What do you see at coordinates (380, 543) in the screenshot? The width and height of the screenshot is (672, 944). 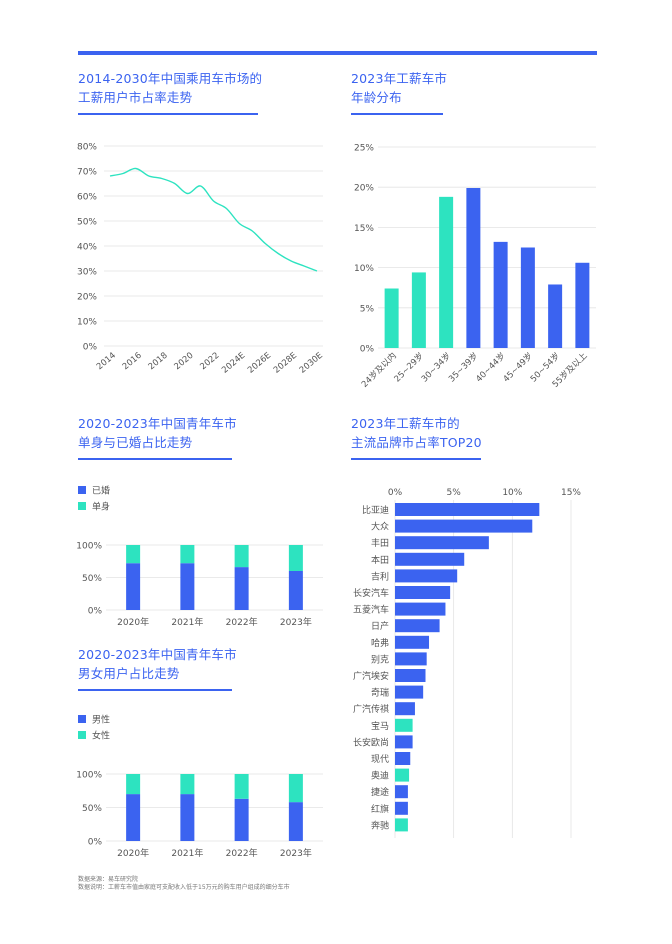 I see `brand-label: 丰田` at bounding box center [380, 543].